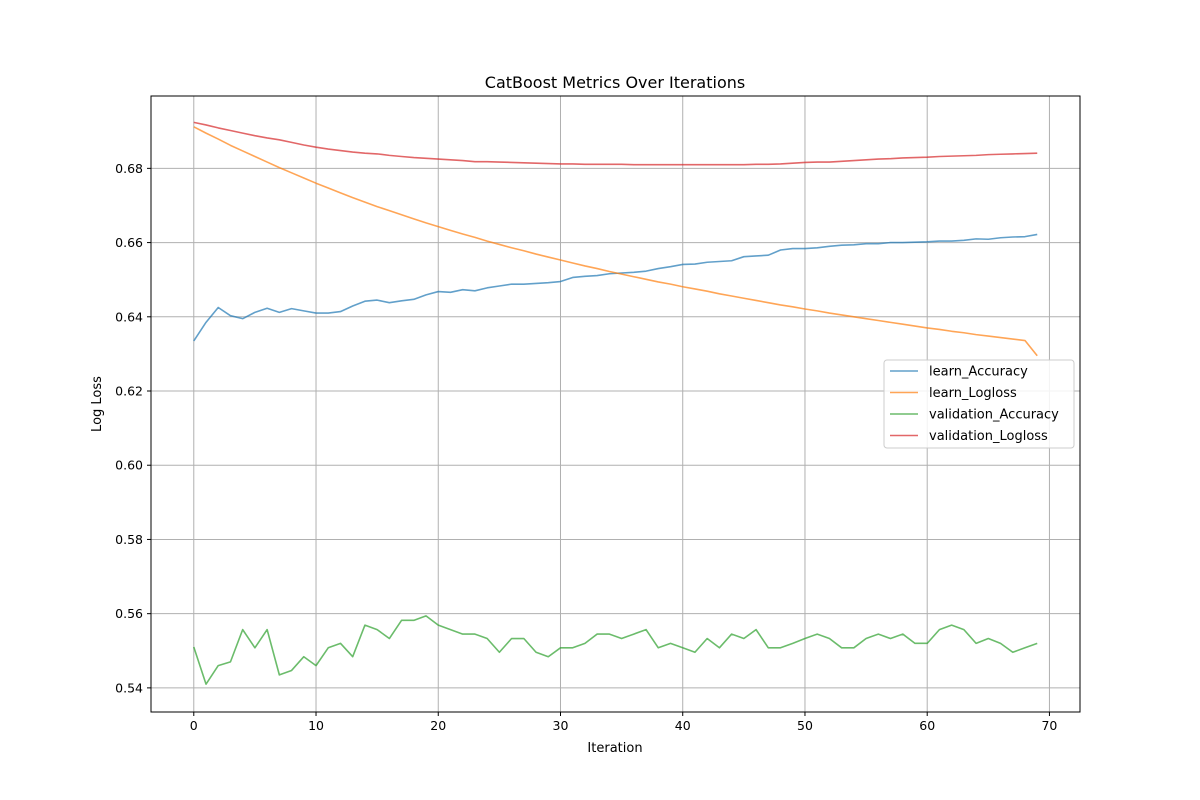 This screenshot has height=800, width=1200. Describe the element at coordinates (129, 391) in the screenshot. I see `y-tick-label: 0.62` at that location.